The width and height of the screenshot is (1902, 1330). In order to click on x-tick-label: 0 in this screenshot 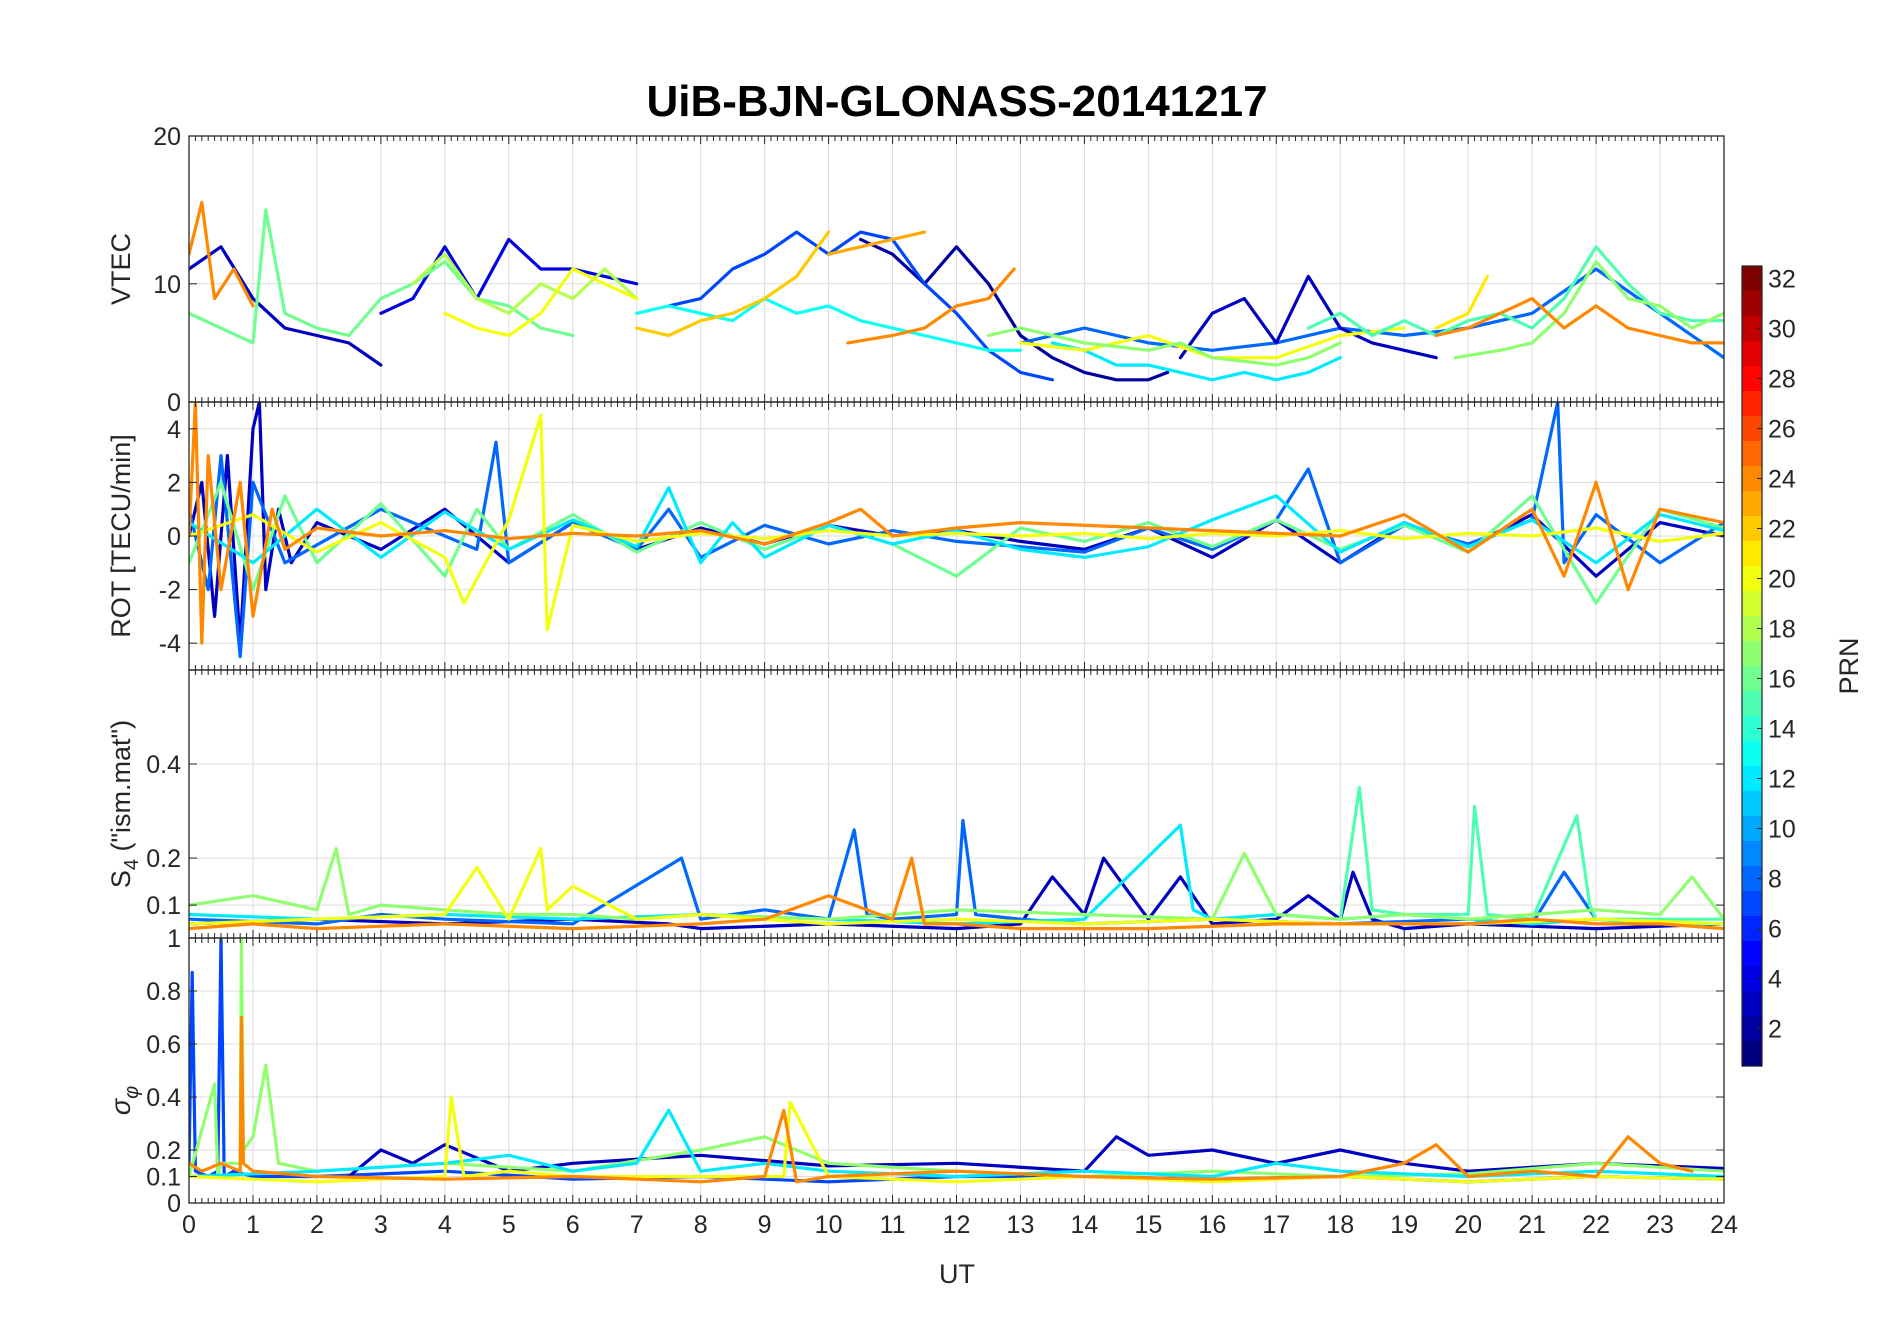, I will do `click(189, 1225)`.